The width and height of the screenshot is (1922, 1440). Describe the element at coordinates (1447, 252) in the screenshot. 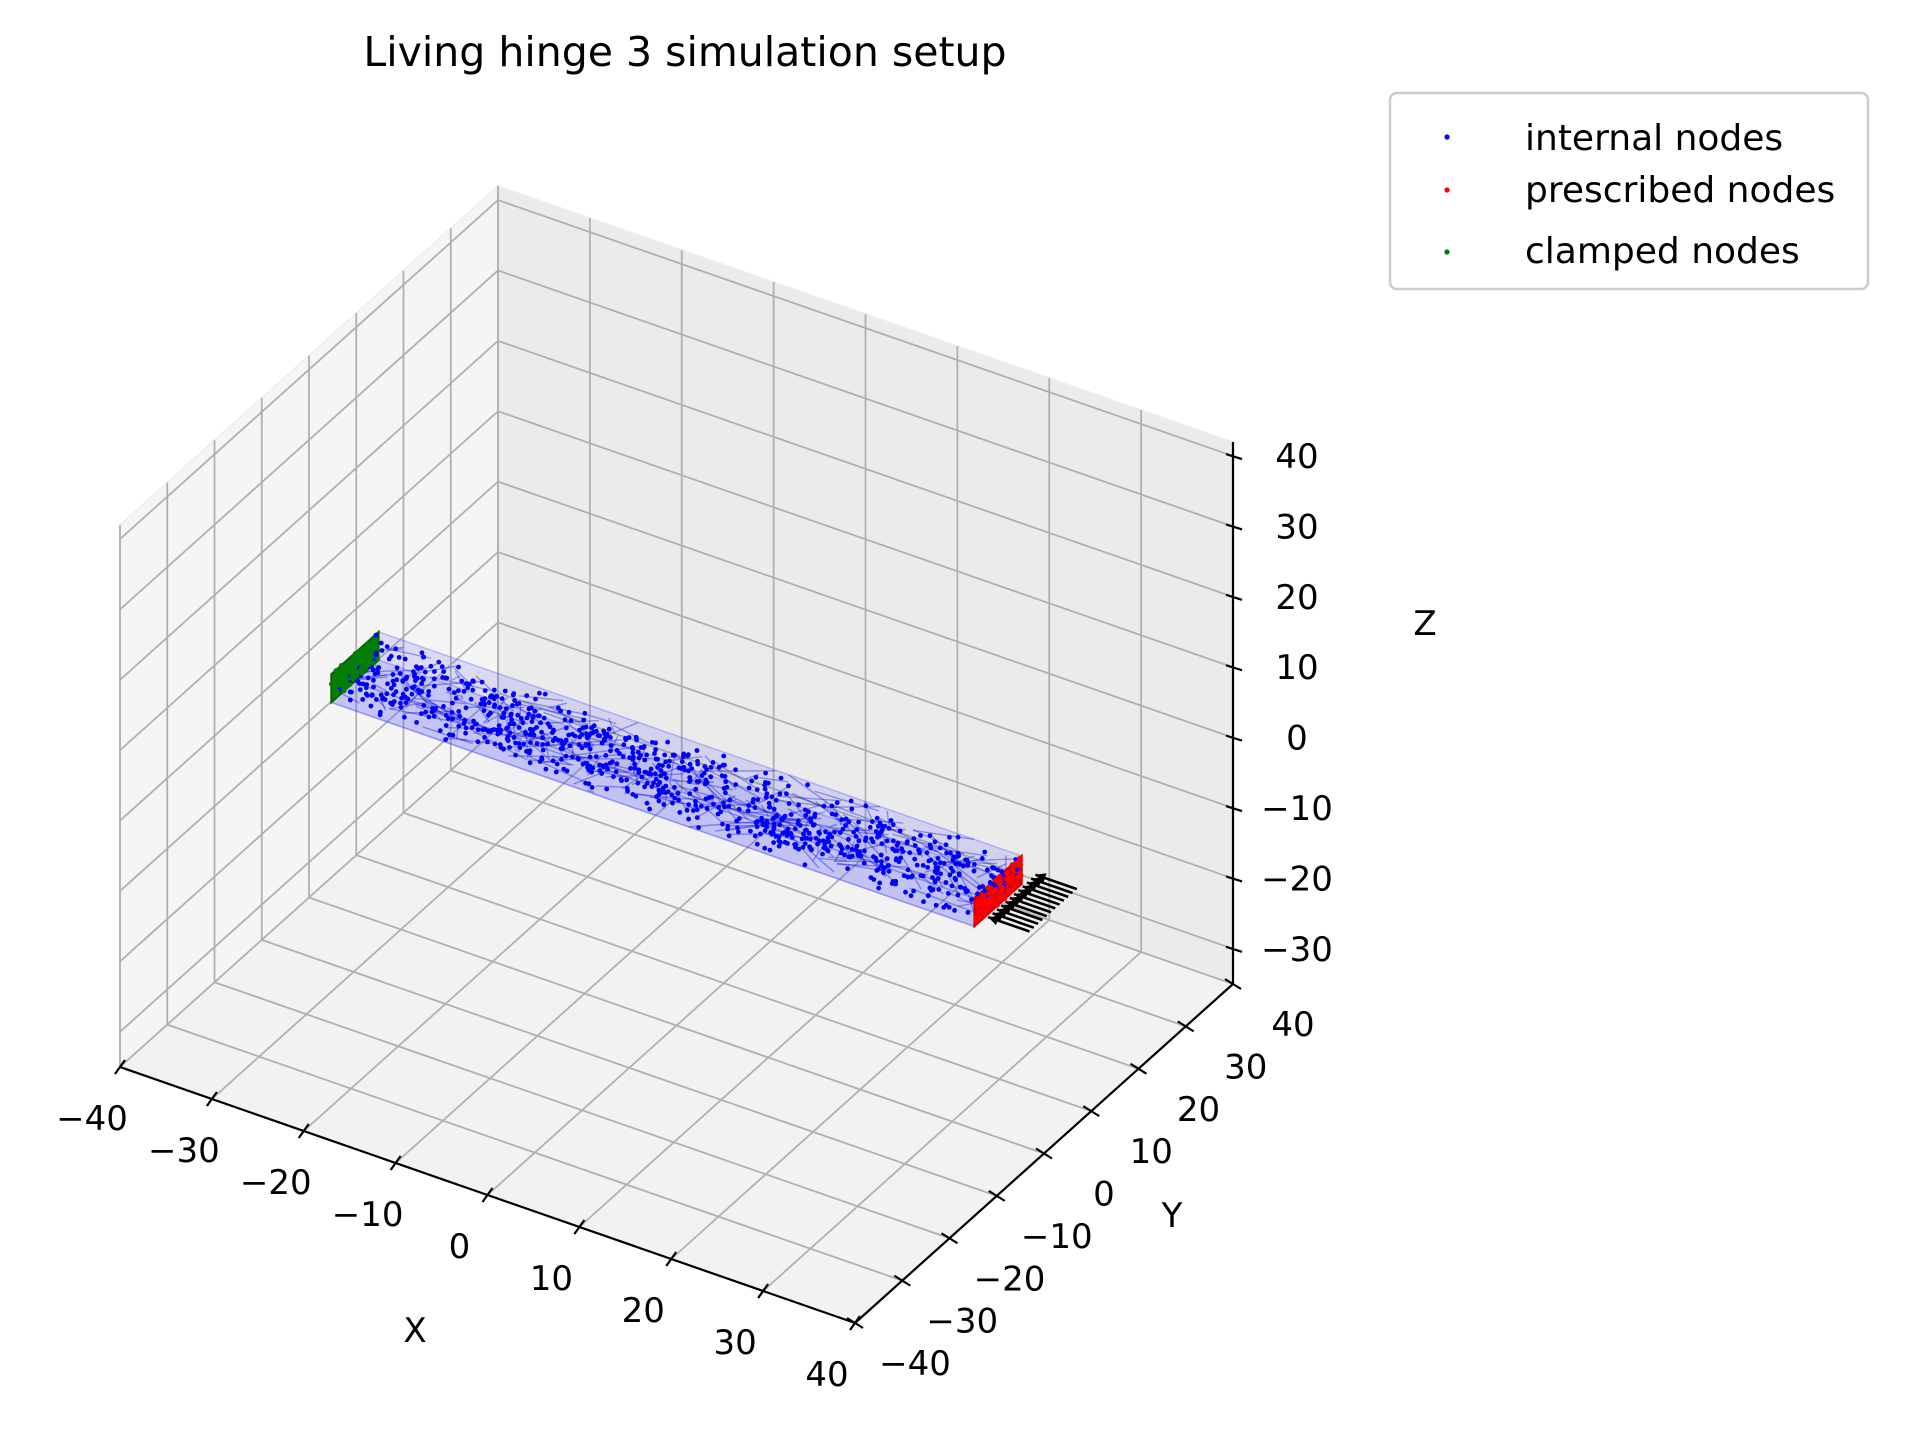

I see `legend-marker-clamped` at that location.